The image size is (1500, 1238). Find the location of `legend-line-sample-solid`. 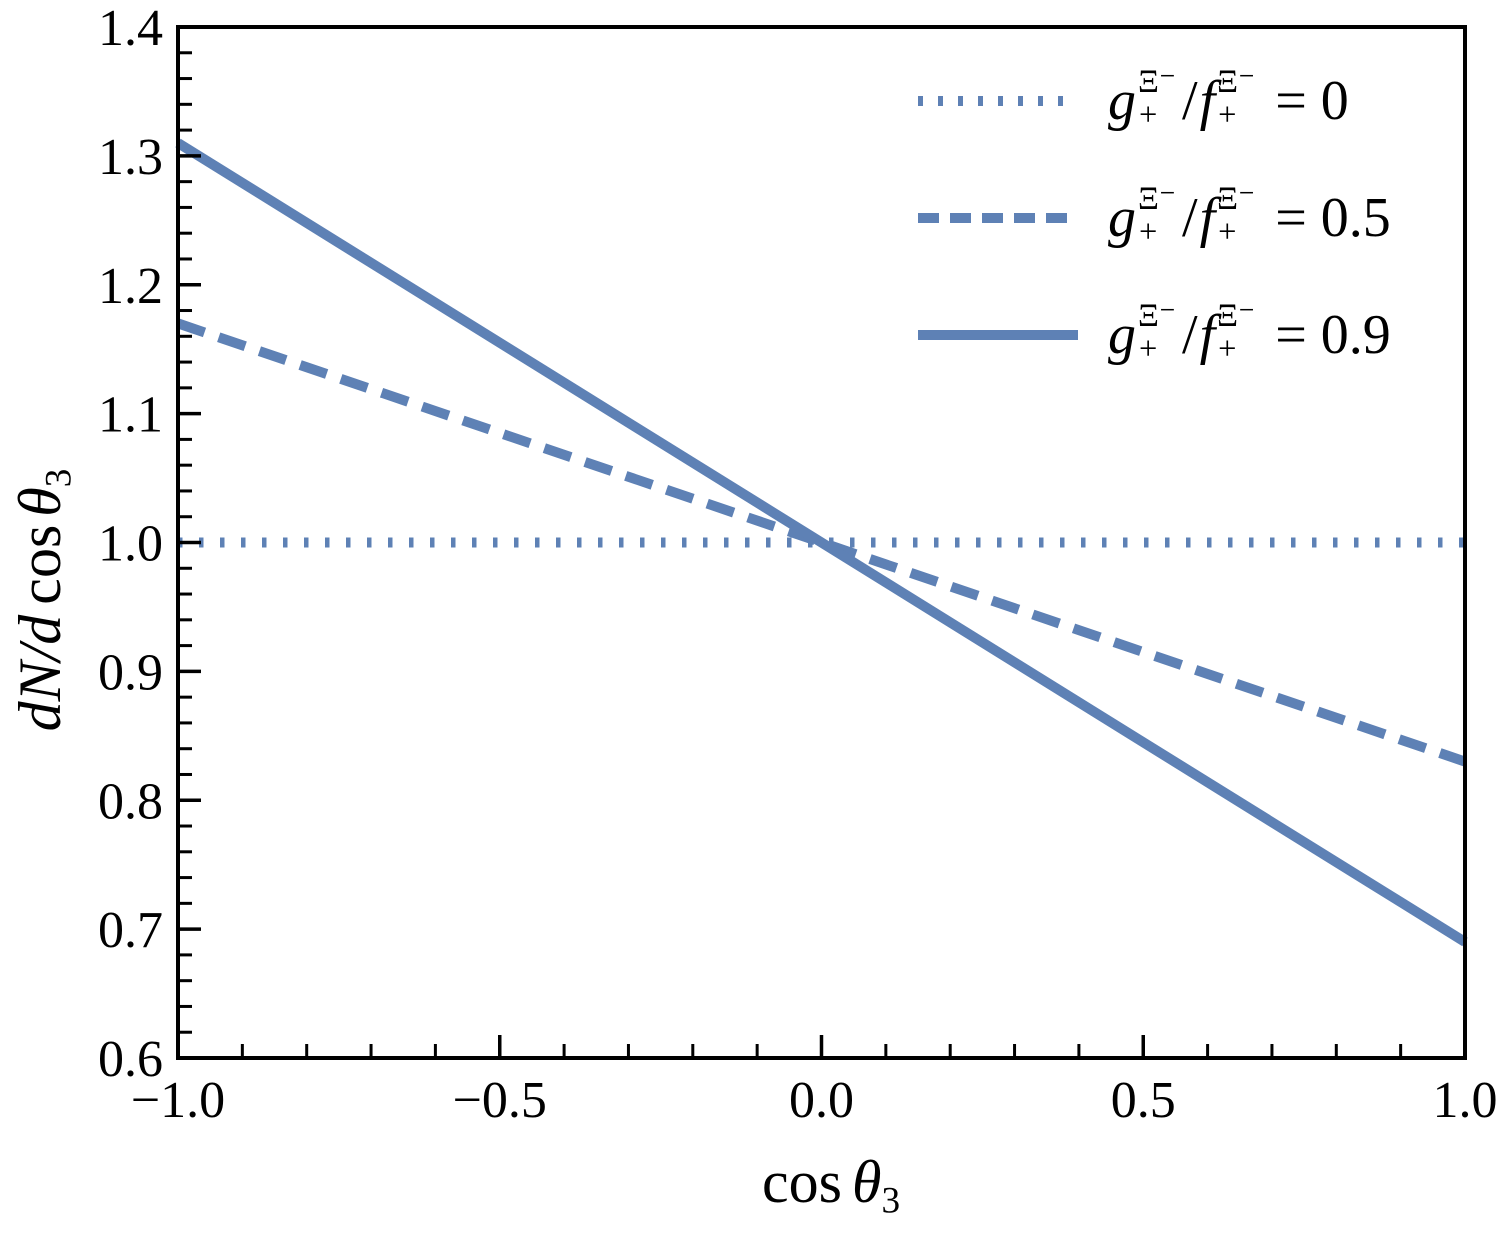

legend-line-sample-solid is located at coordinates (998, 335).